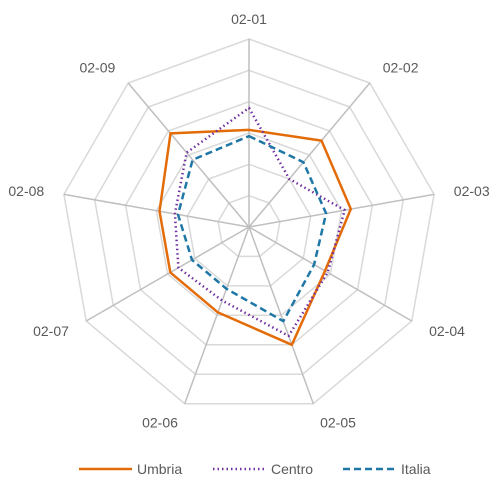 Image resolution: width=502 pixels, height=502 pixels. I want to click on axis-label-02-05: 02-05, so click(338, 423).